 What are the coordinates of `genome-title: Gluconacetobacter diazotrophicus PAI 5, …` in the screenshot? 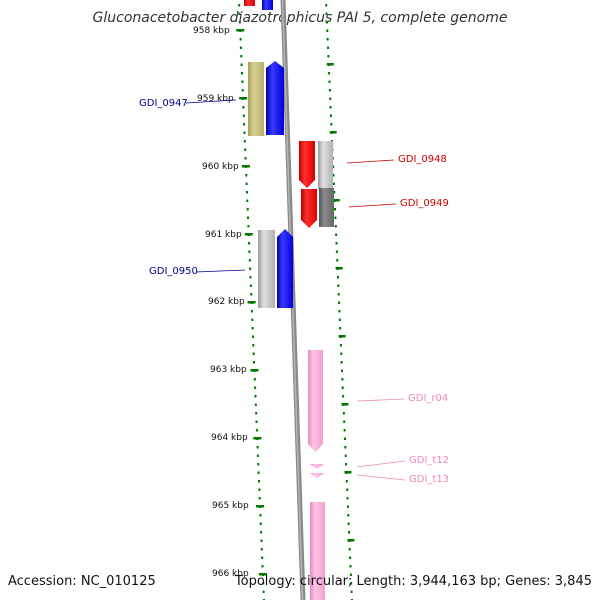 It's located at (300, 18).